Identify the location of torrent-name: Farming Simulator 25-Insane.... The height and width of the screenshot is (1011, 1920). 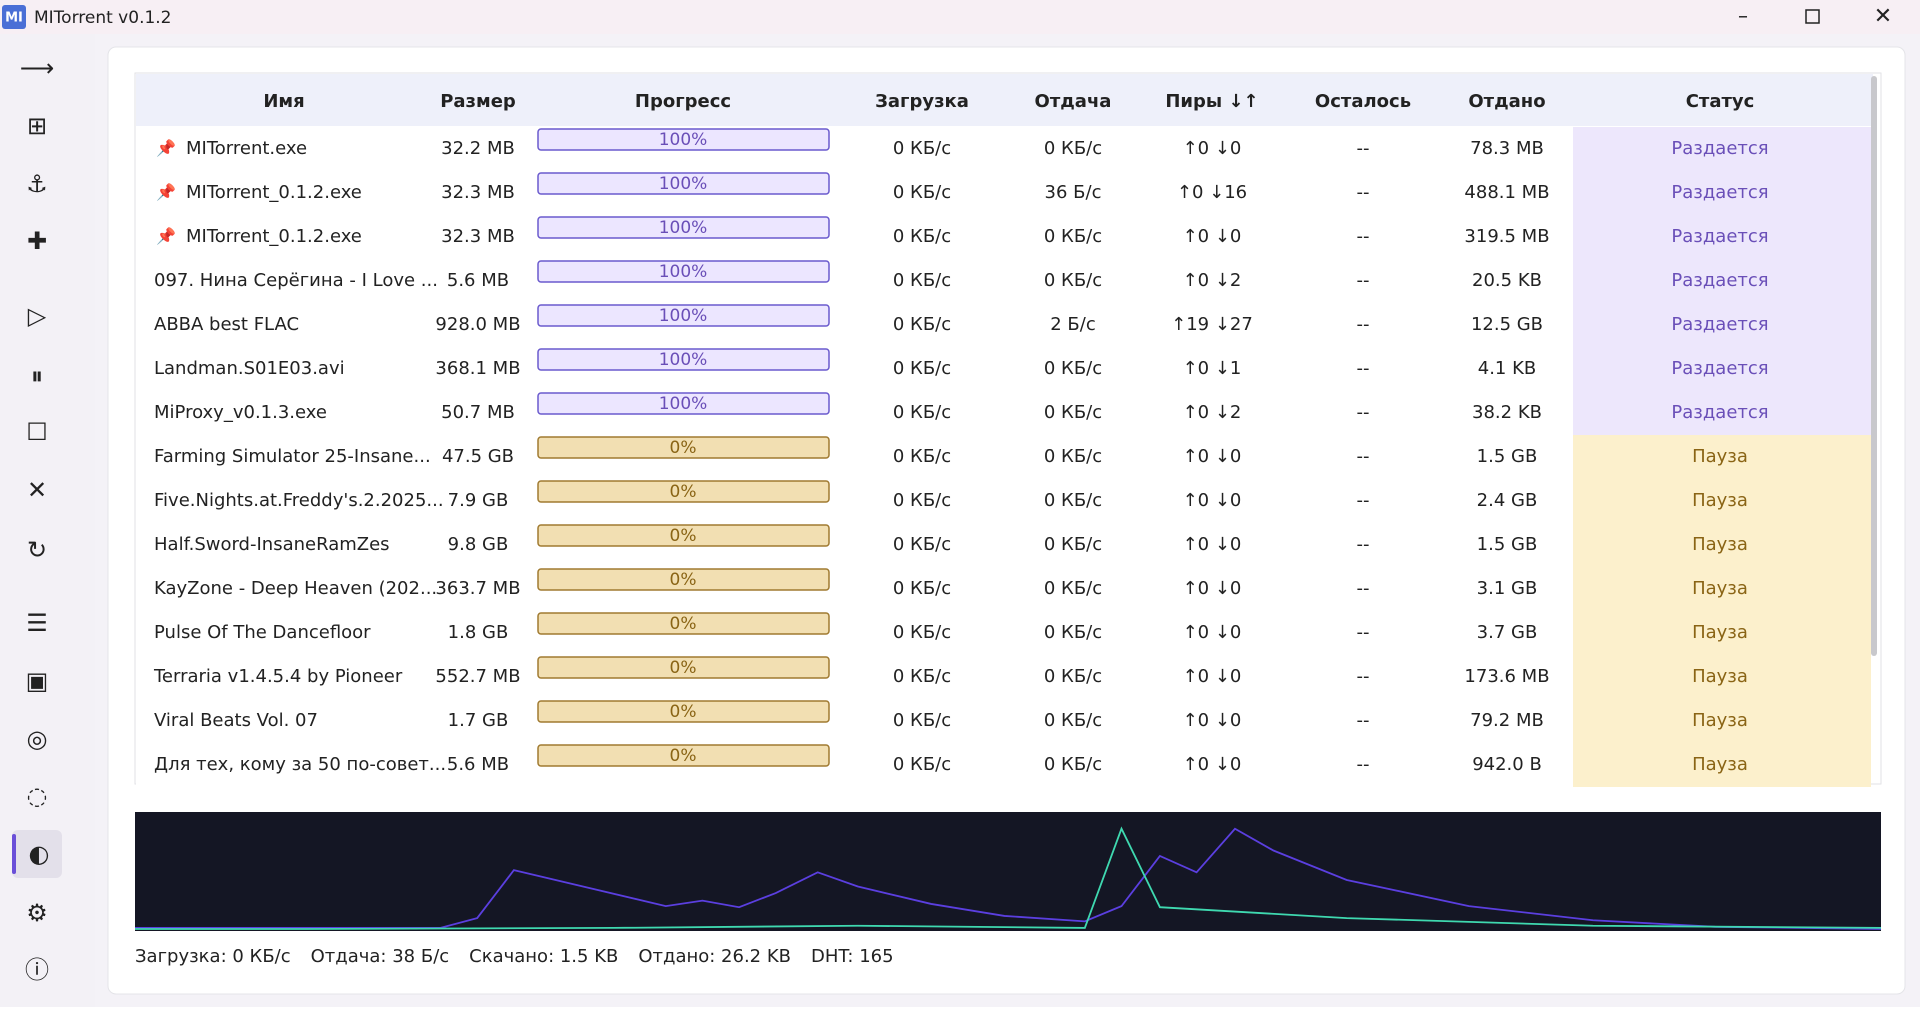
(292, 456).